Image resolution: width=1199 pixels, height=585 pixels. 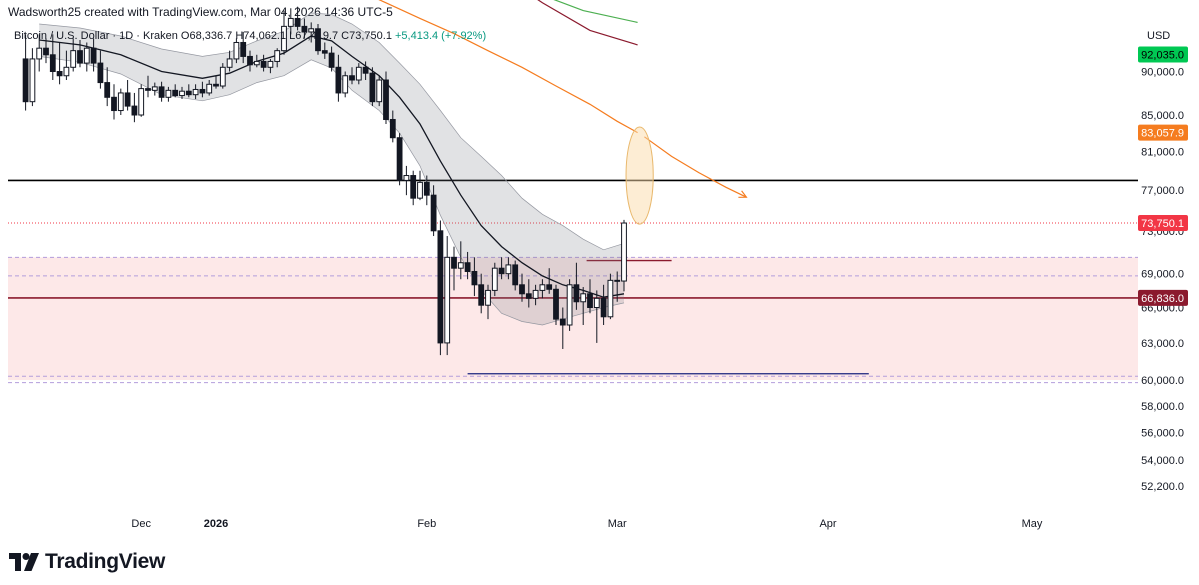 I want to click on y-tick-label: 90,000.0, so click(x=1162, y=73).